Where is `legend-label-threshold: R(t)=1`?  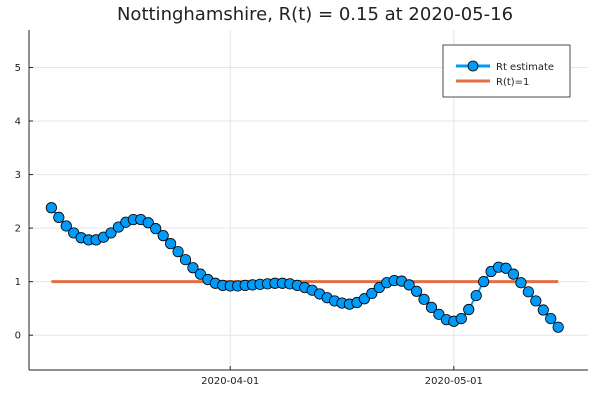
legend-label-threshold: R(t)=1 is located at coordinates (512, 82).